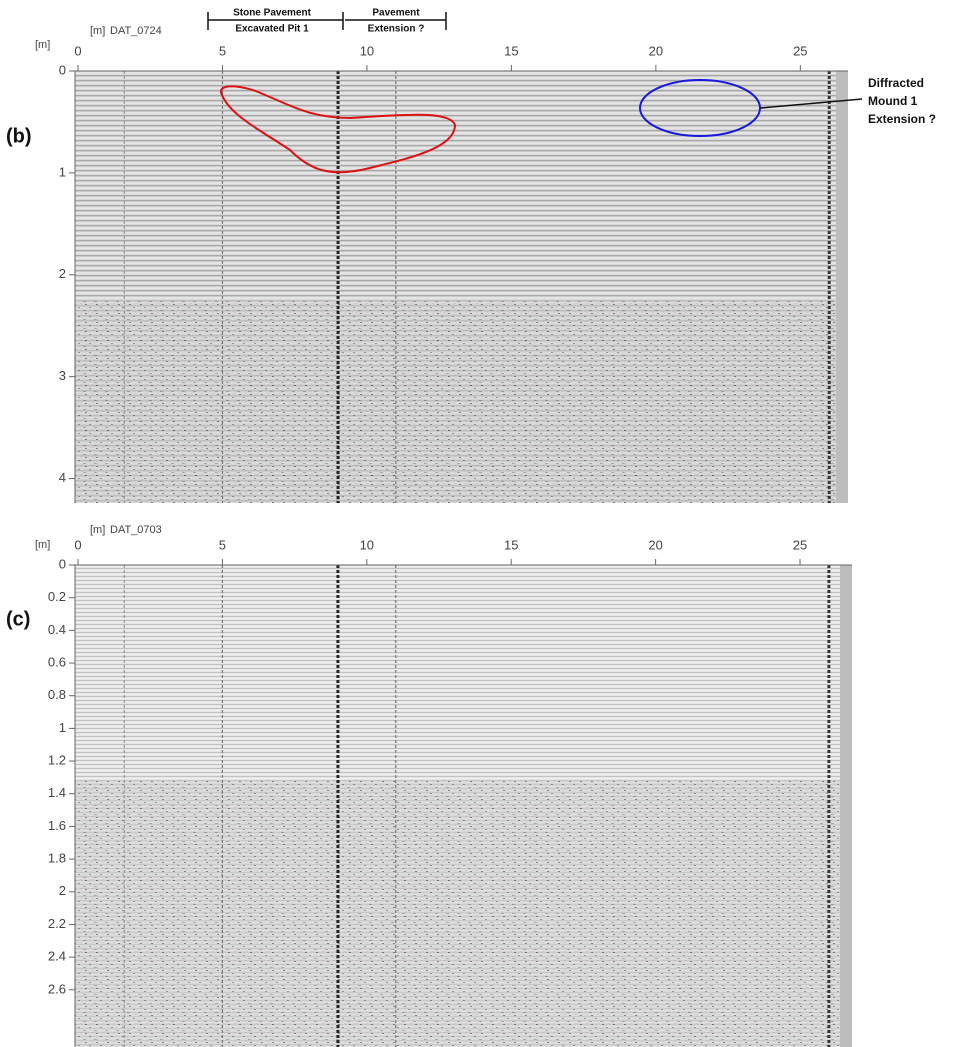  What do you see at coordinates (57, 760) in the screenshot?
I see `y-tick-label: 1.2` at bounding box center [57, 760].